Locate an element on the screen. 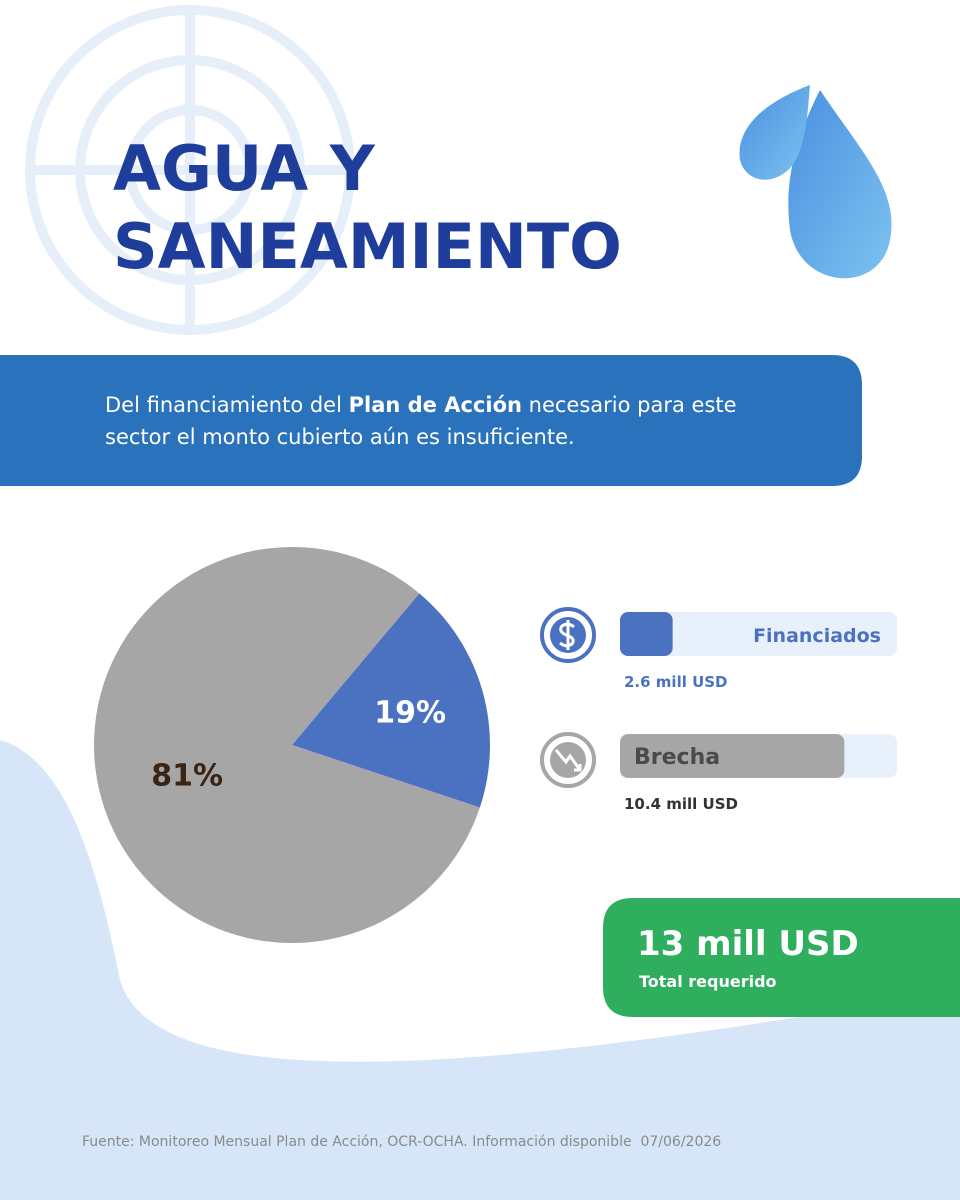  title-line: AGUA Y is located at coordinates (244, 168).